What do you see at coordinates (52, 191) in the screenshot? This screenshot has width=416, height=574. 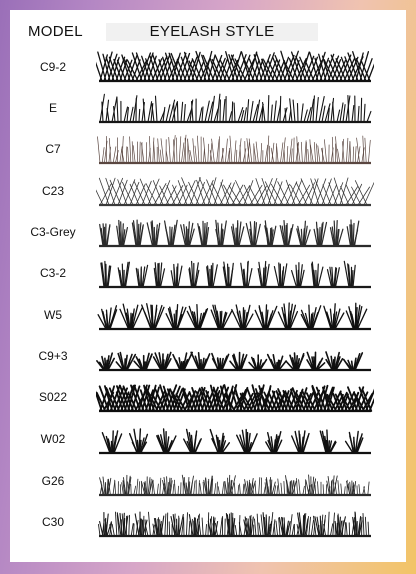 I see `model-label: C23` at bounding box center [52, 191].